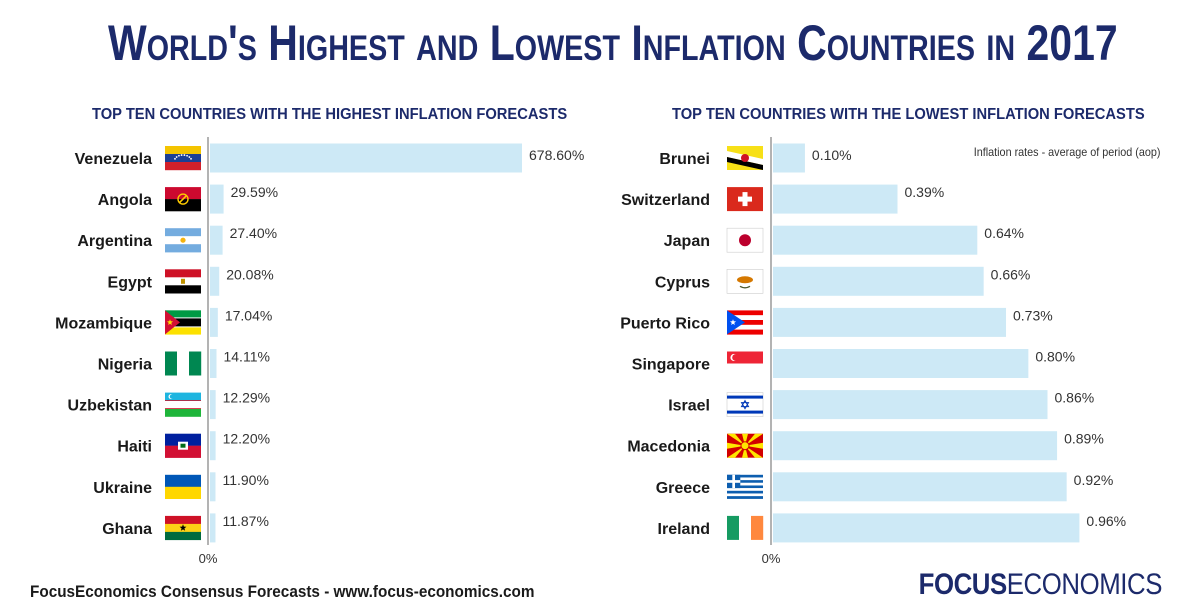 The width and height of the screenshot is (1200, 616). Describe the element at coordinates (183, 199) in the screenshot. I see `angola-flag-icon` at that location.